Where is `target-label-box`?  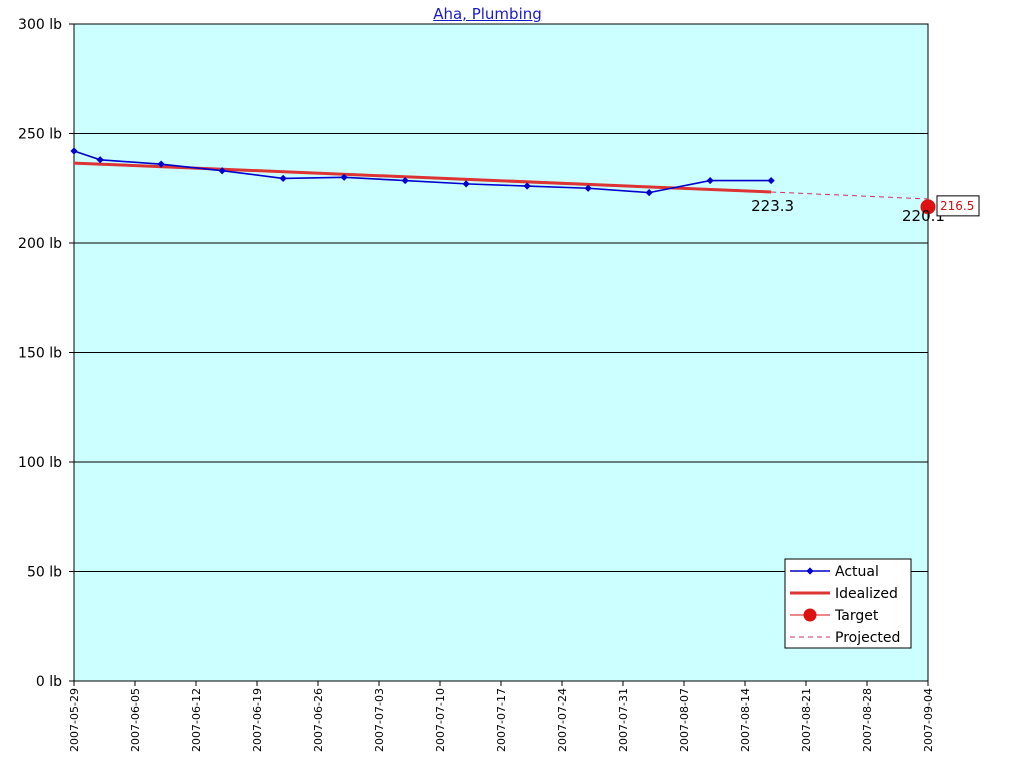 target-label-box is located at coordinates (958, 206).